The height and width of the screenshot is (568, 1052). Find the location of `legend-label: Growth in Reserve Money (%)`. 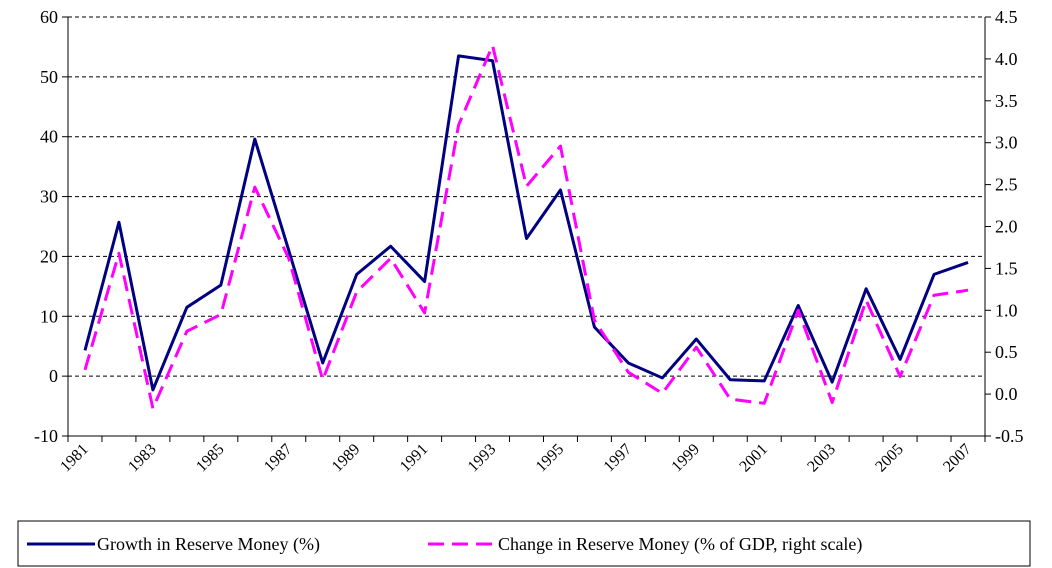

legend-label: Growth in Reserve Money (%) is located at coordinates (208, 544).